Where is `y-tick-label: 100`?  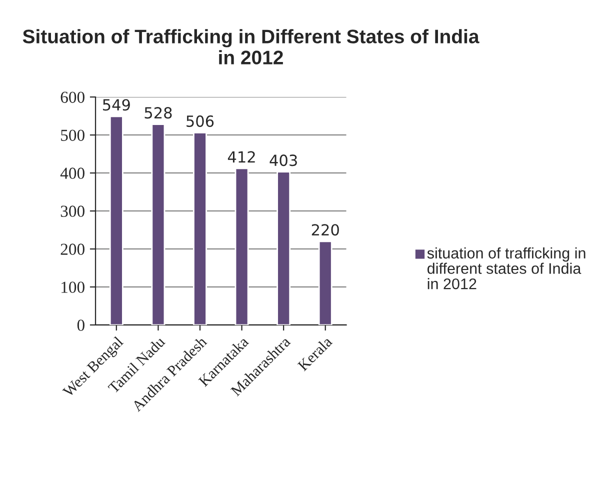 y-tick-label: 100 is located at coordinates (73, 287).